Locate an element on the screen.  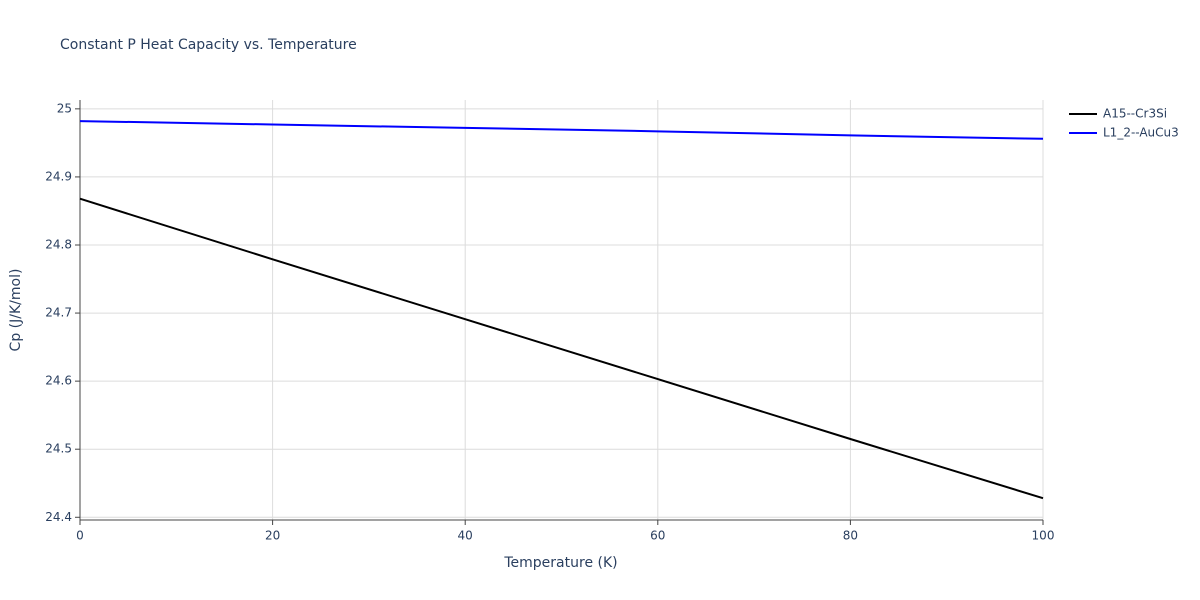
y-tick-label: 24.4 is located at coordinates (58, 517).